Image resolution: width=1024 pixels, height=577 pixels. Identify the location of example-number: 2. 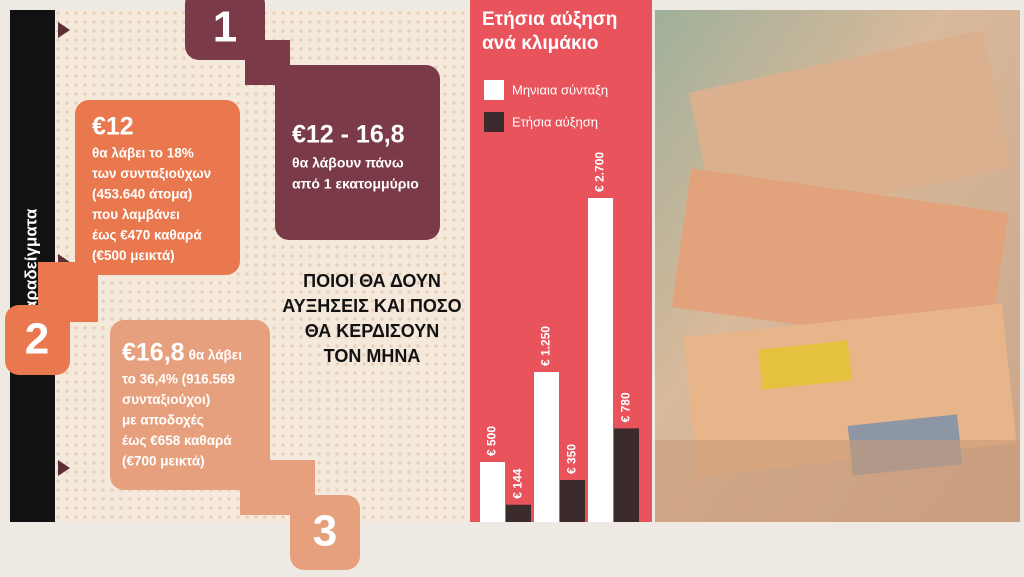
(37, 339).